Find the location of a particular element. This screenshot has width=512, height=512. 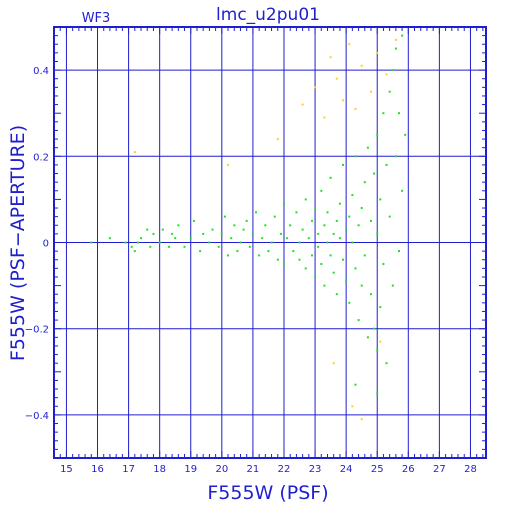

chart-title: lmc_u2pu01 is located at coordinates (268, 15).